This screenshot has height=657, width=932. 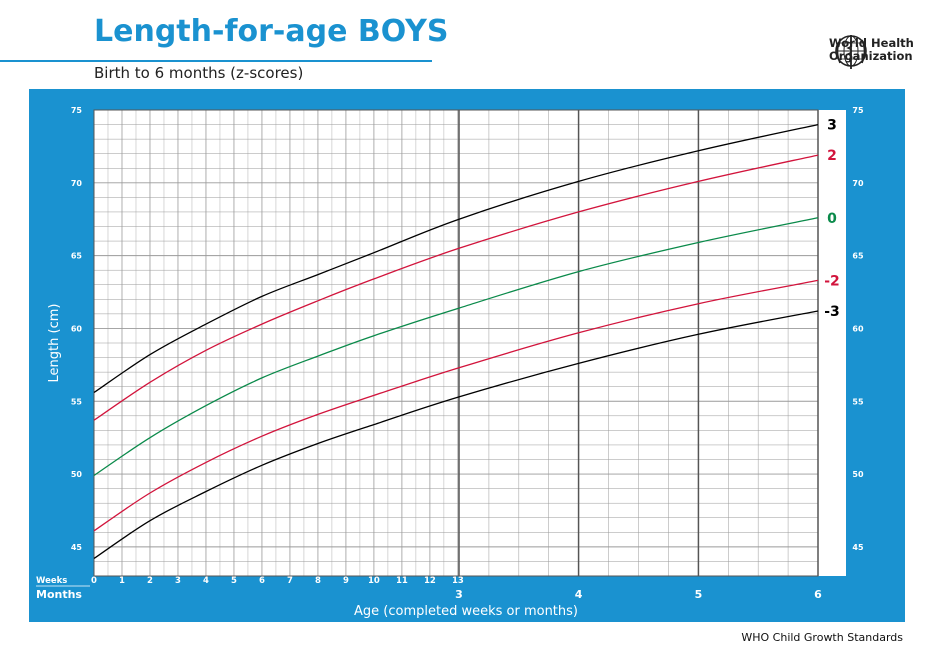 I want to click on week-tick-label: 6, so click(x=262, y=581).